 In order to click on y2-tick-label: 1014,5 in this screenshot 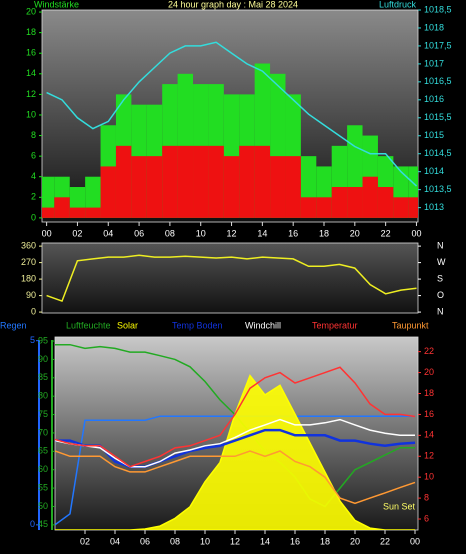, I will do `click(438, 153)`.